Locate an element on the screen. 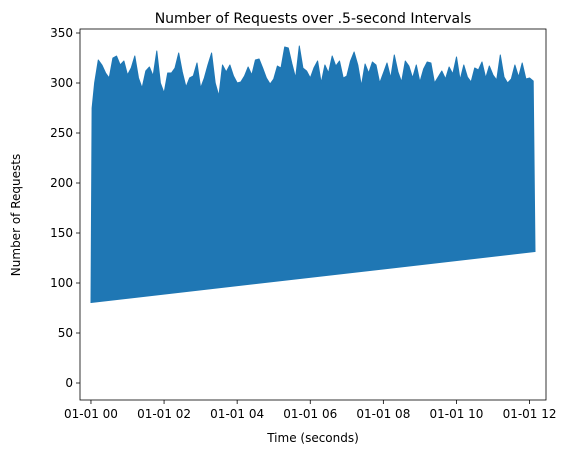 The image size is (574, 455). x-tick-label: 01-01 08 is located at coordinates (383, 414).